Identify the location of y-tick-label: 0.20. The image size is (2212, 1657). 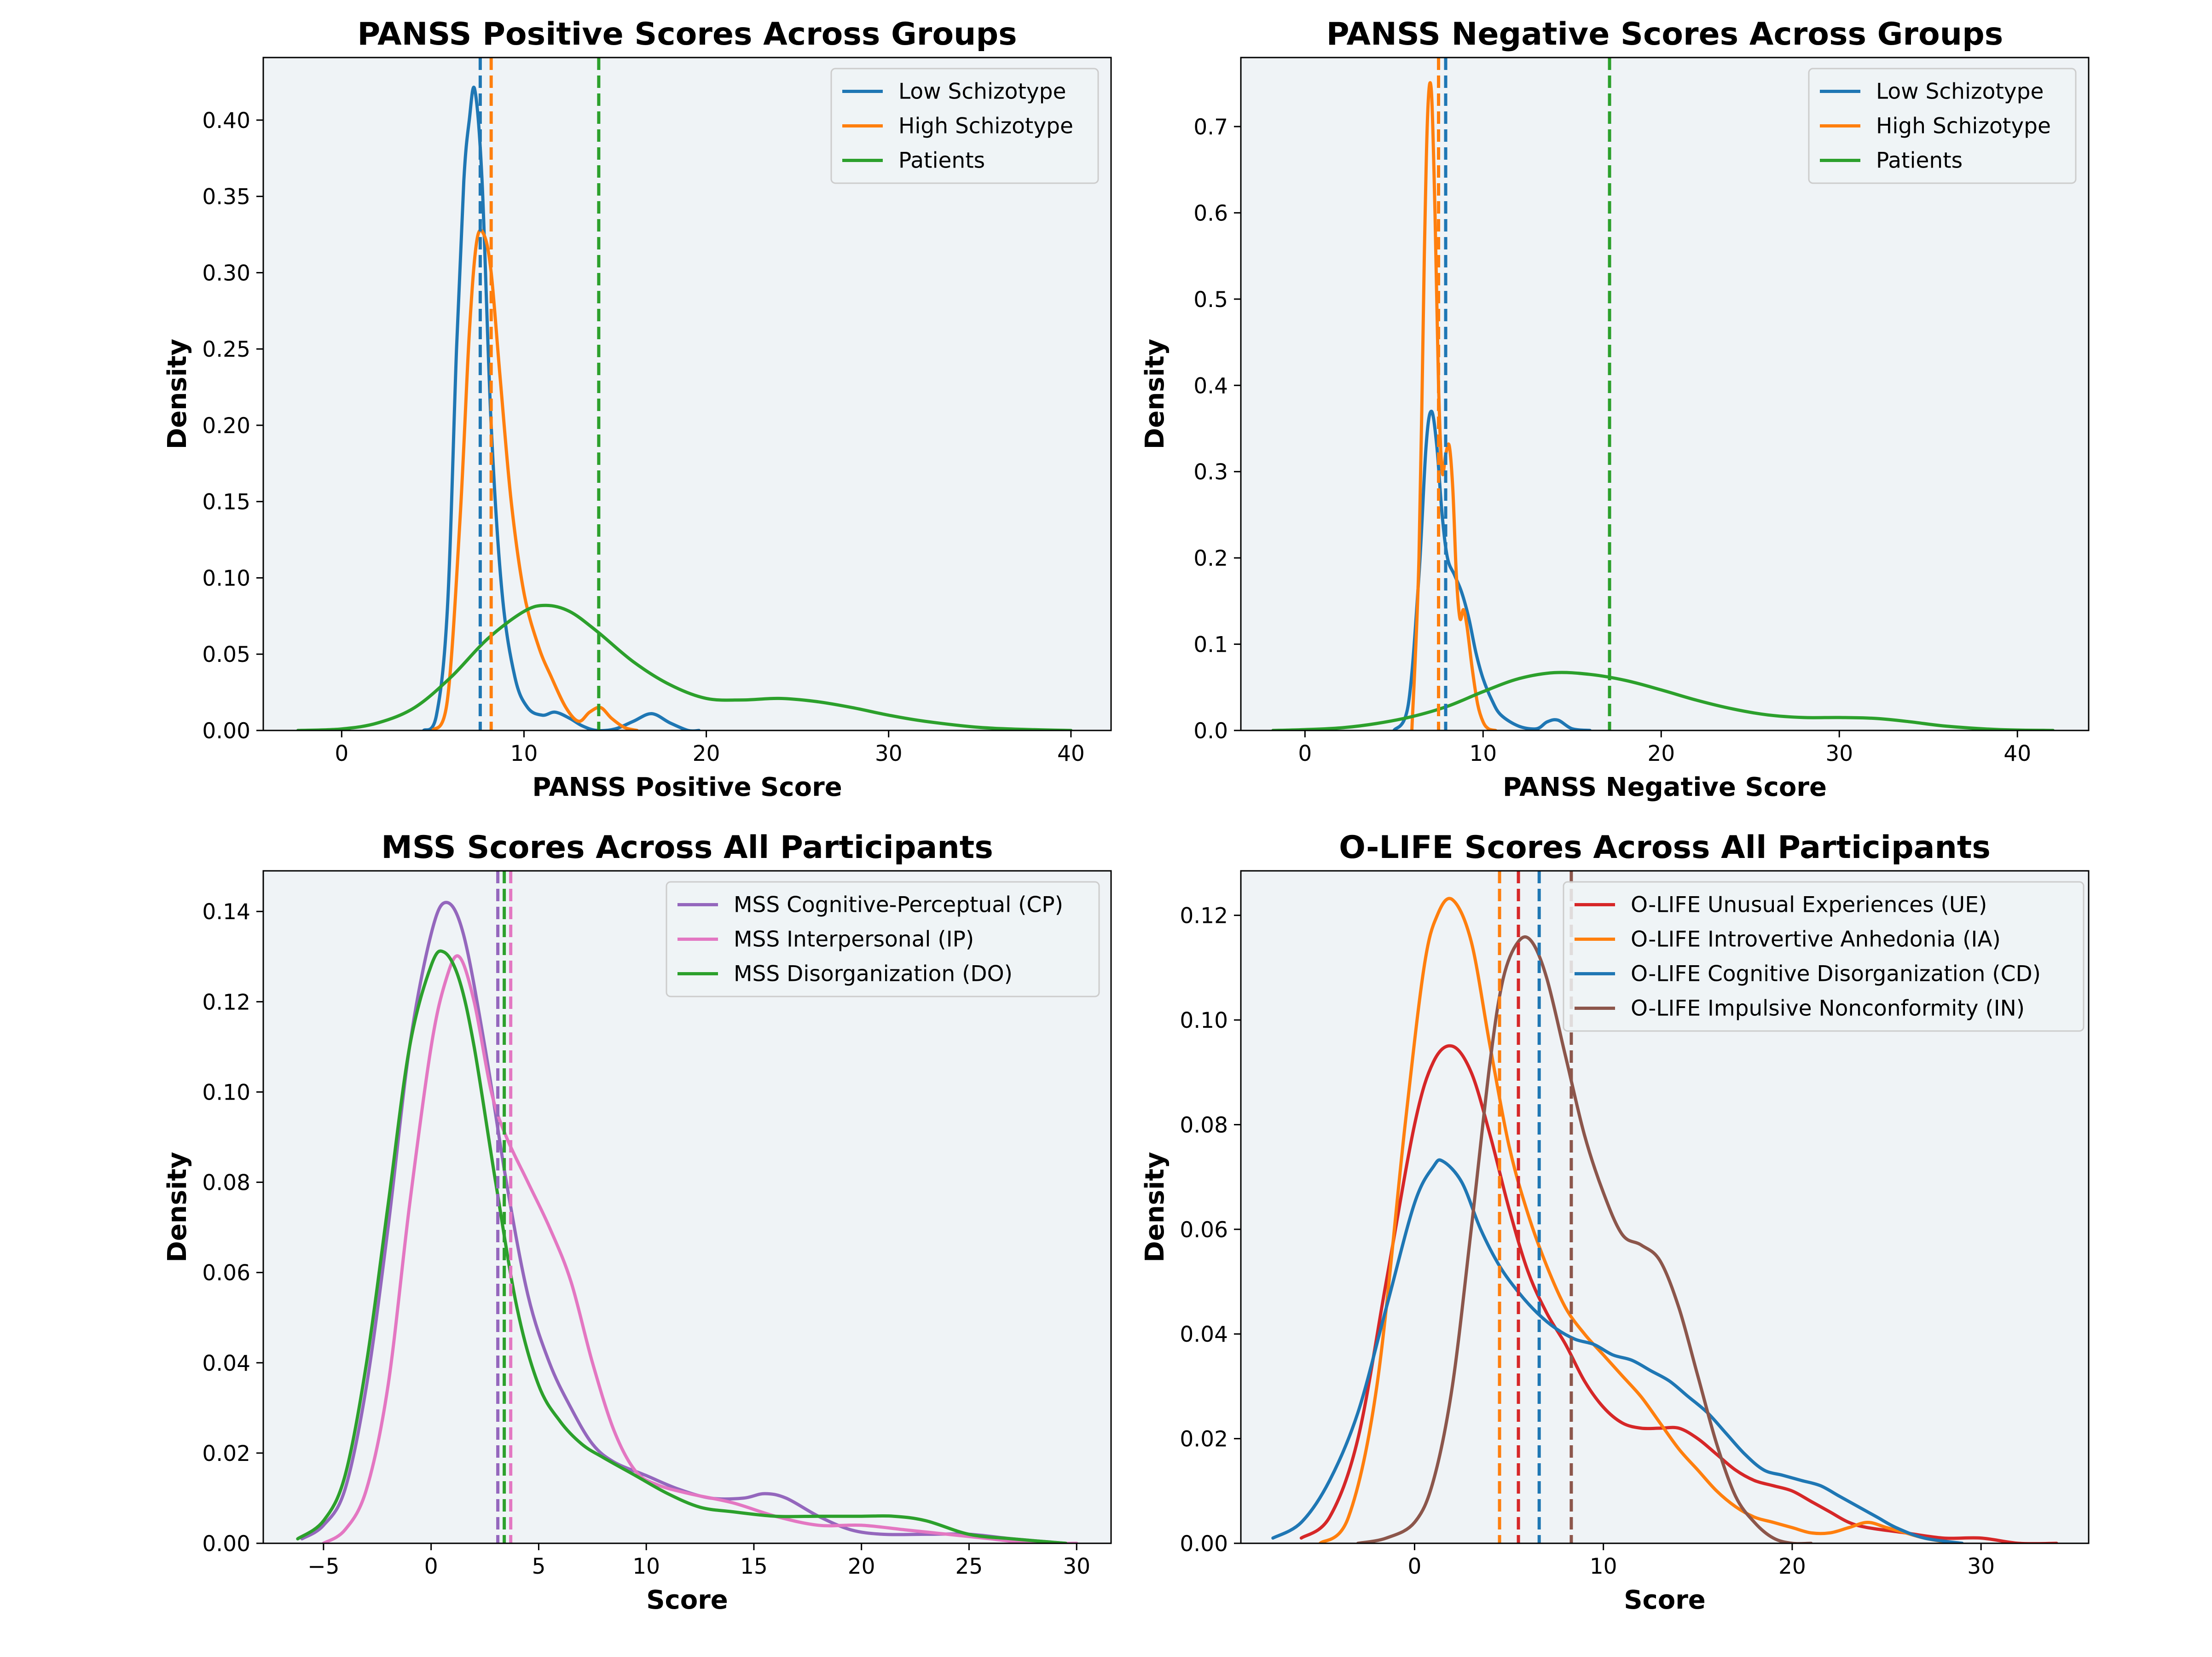
(226, 426).